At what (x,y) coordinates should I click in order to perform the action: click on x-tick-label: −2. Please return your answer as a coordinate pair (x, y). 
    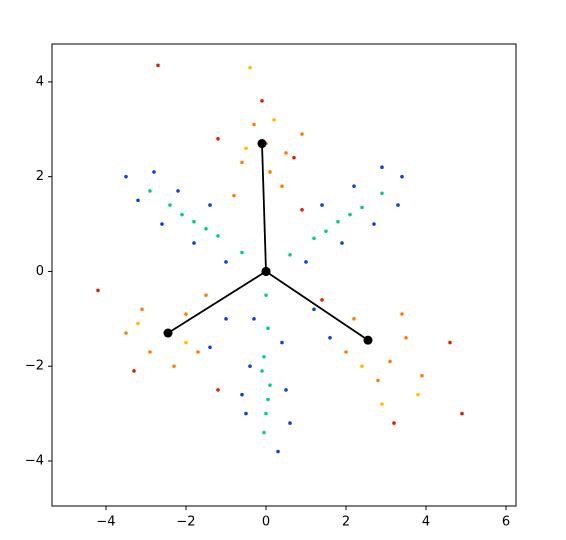
    Looking at the image, I should click on (185, 522).